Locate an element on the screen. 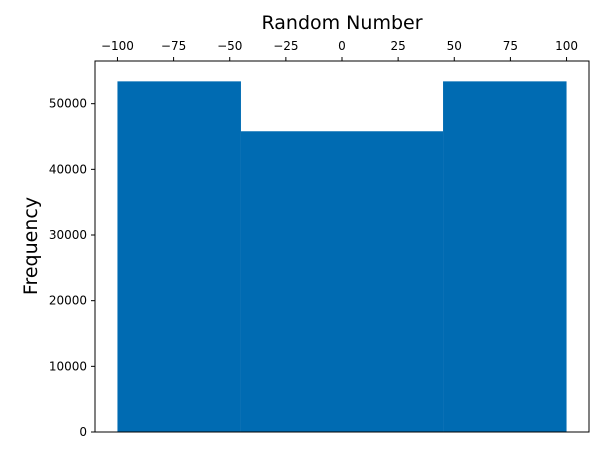  x-axis-ticks: −100 −75 −50 −25 0 25 50 75 100 is located at coordinates (339, 50).